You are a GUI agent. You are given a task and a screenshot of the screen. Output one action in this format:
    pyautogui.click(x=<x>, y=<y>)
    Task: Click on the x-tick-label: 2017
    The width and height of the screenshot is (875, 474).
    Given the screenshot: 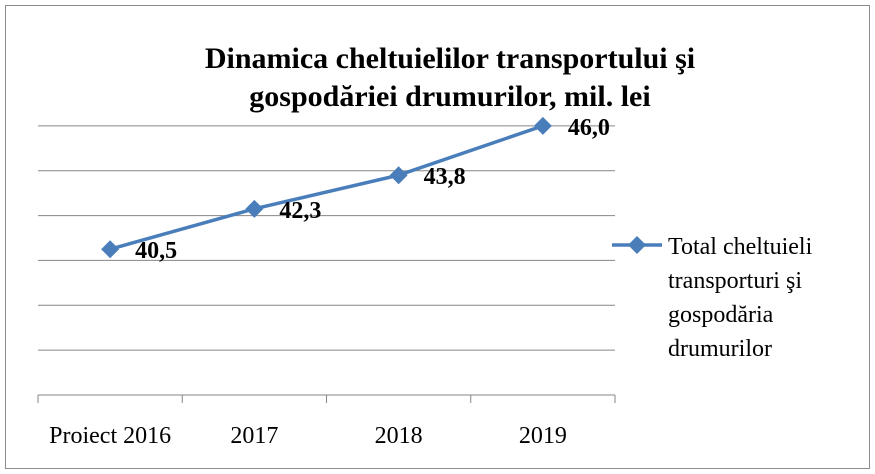 What is the action you would take?
    pyautogui.click(x=254, y=436)
    